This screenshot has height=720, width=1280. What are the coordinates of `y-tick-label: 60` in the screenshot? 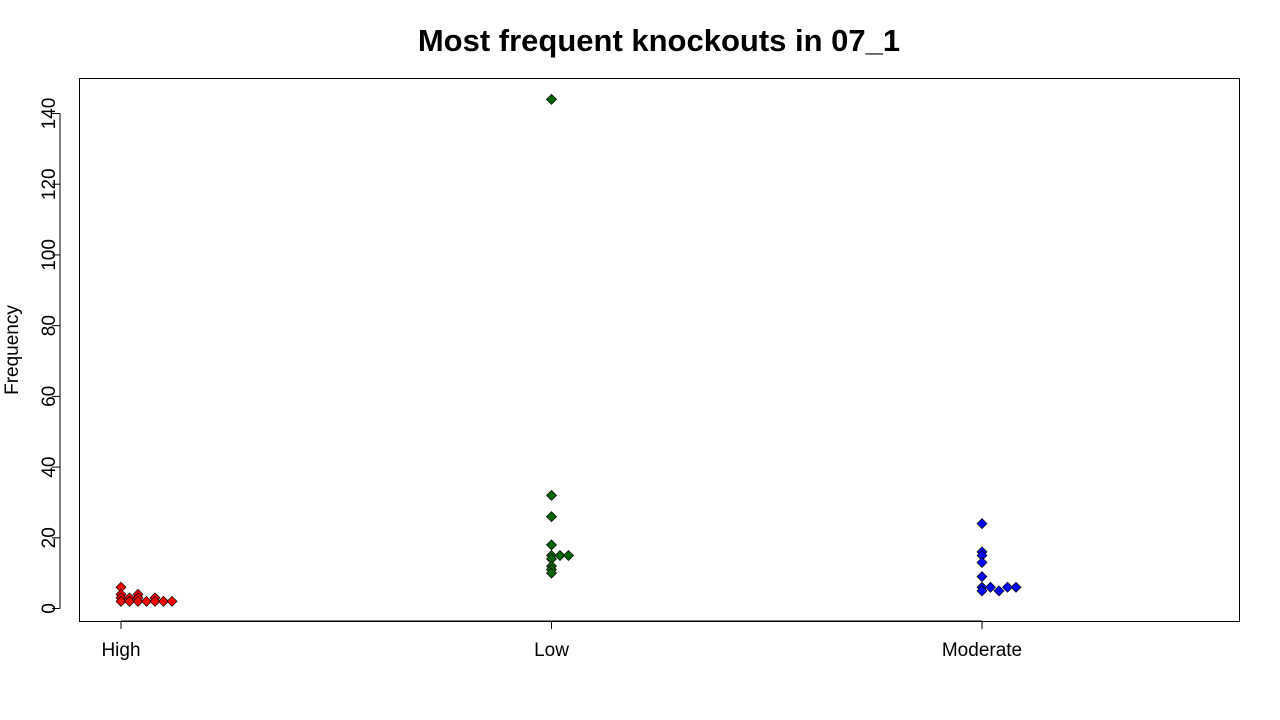 It's located at (49, 396).